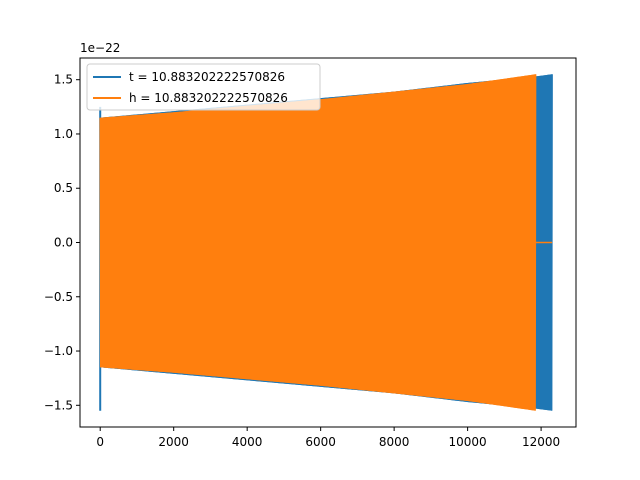  Describe the element at coordinates (468, 442) in the screenshot. I see `x-tick-label: 10000` at that location.